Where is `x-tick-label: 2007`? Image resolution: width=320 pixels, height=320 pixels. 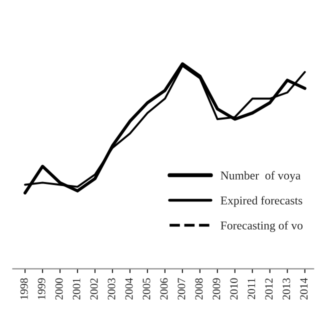
x-tick-label: 2007 is located at coordinates (182, 289).